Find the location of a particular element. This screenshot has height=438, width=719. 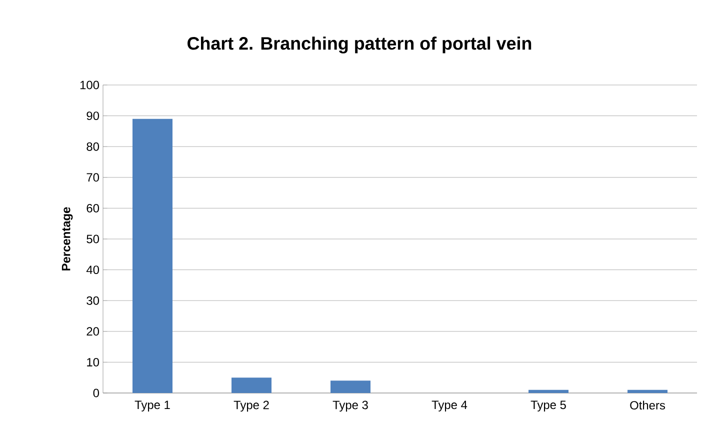

y-axis-title: Percentage is located at coordinates (67, 238).